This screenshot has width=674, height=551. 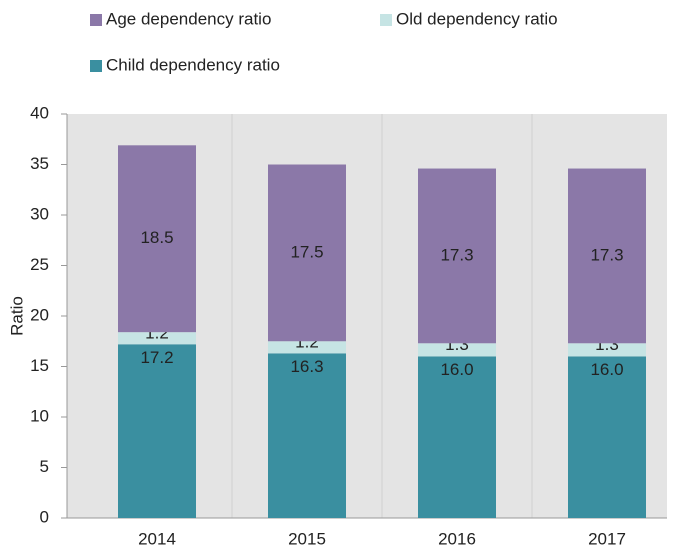 What do you see at coordinates (16, 316) in the screenshot?
I see `y-axis-label: Ratio` at bounding box center [16, 316].